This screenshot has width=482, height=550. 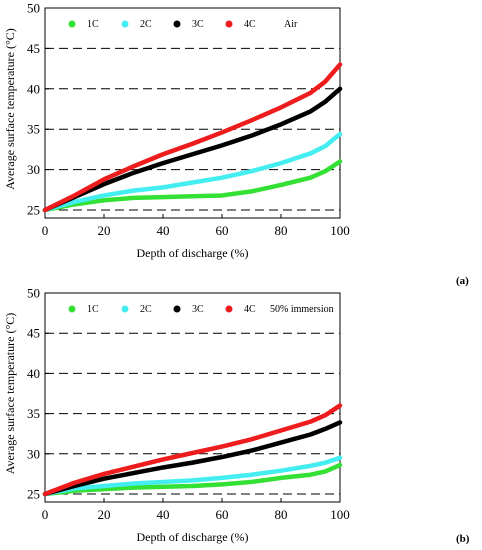 I want to click on condition-annotation: Air, so click(x=291, y=24).